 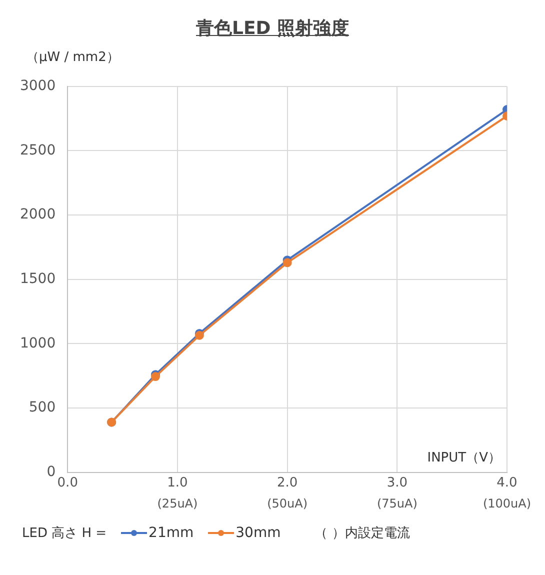 I want to click on x-tick-label: 1.0, so click(x=177, y=483).